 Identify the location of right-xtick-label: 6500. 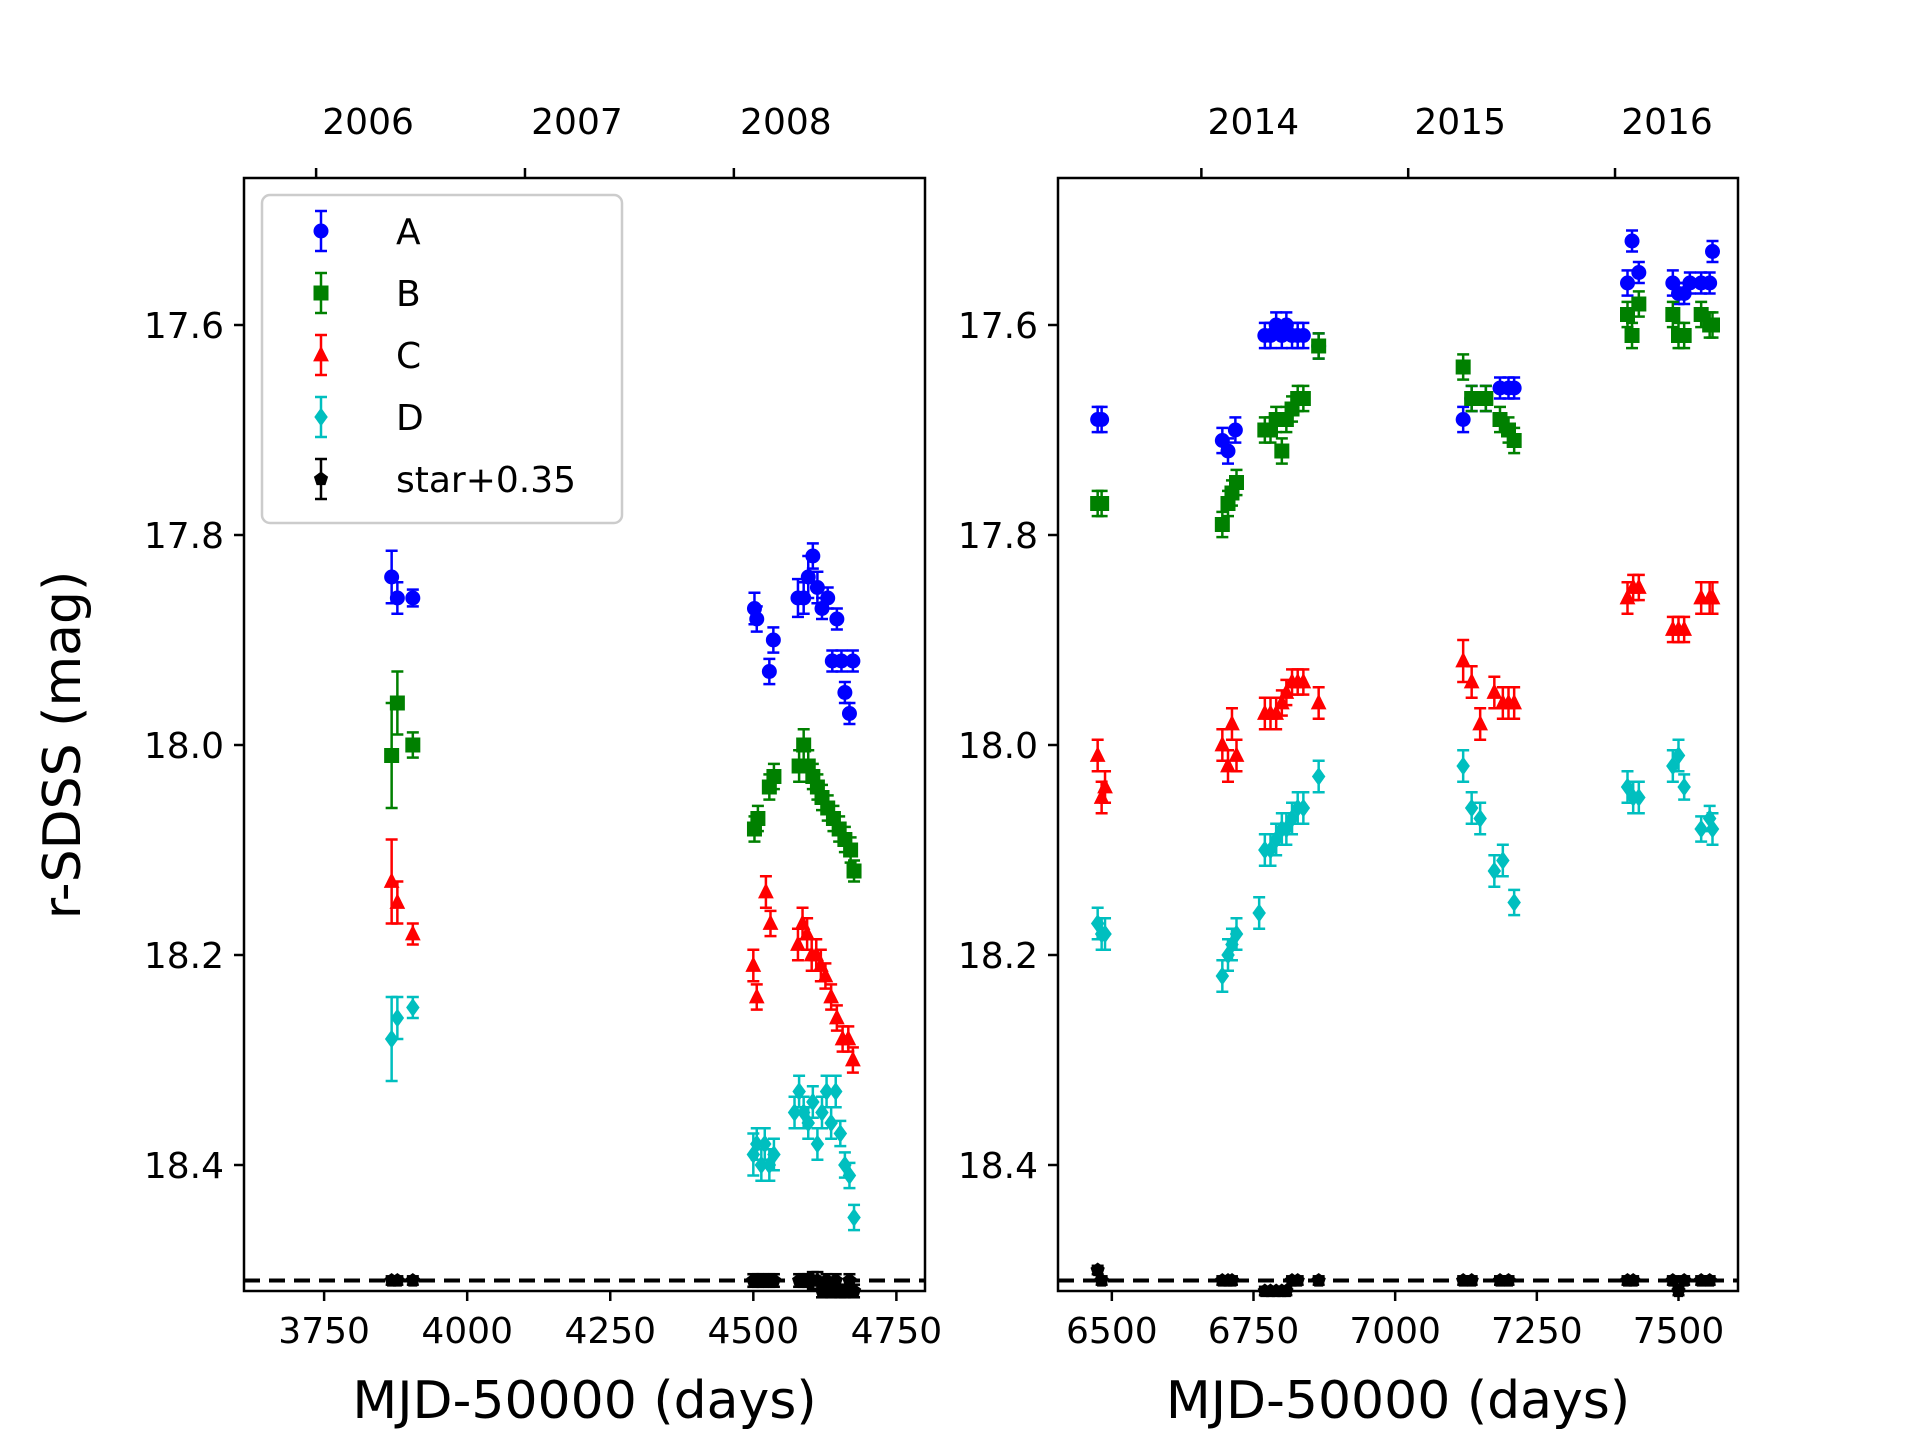
(1112, 1331).